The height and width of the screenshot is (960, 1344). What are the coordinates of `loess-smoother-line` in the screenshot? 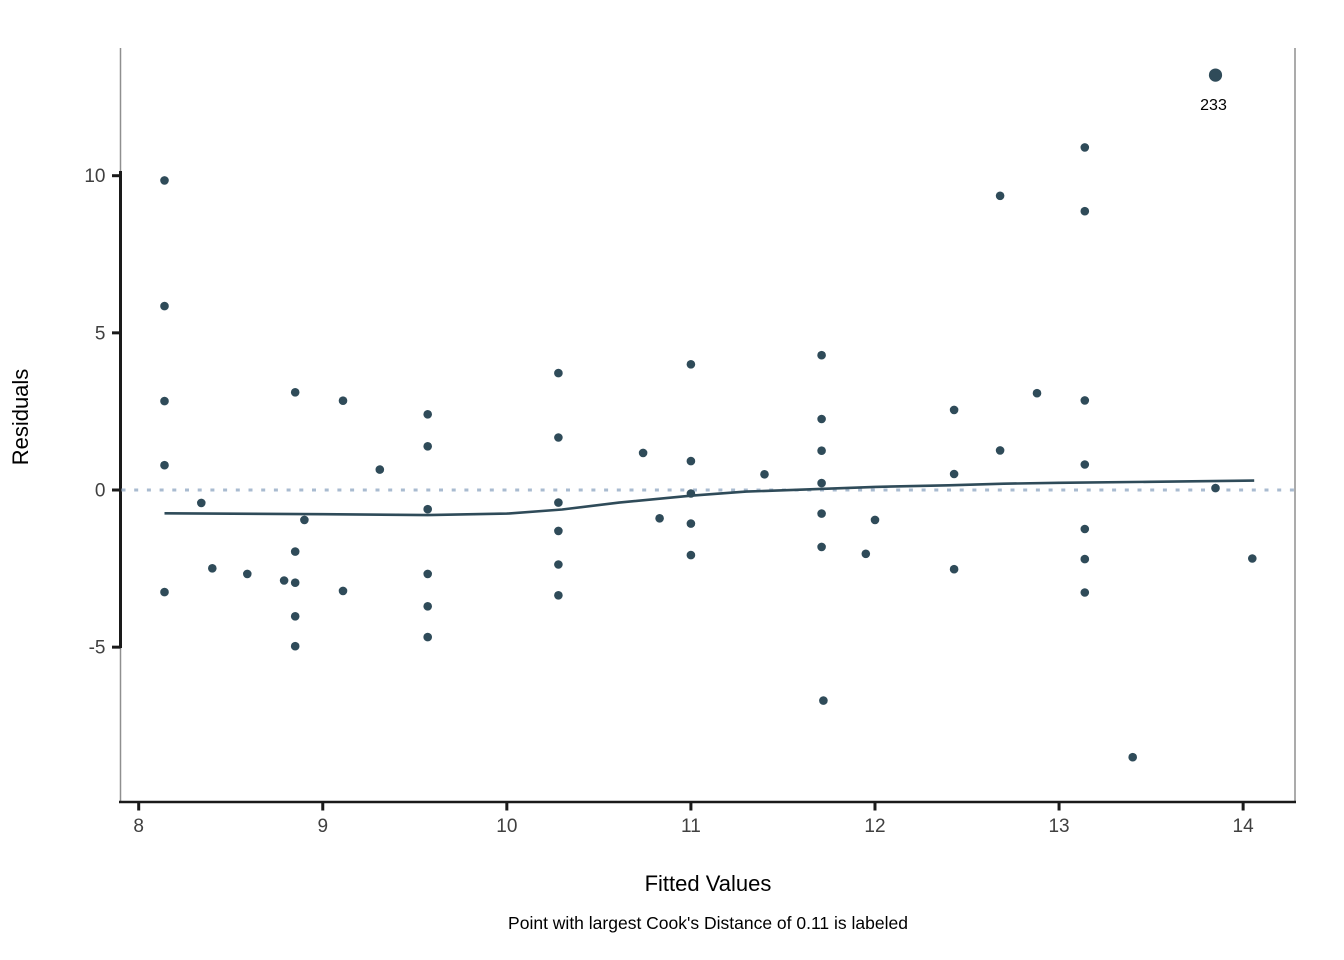 It's located at (709, 498).